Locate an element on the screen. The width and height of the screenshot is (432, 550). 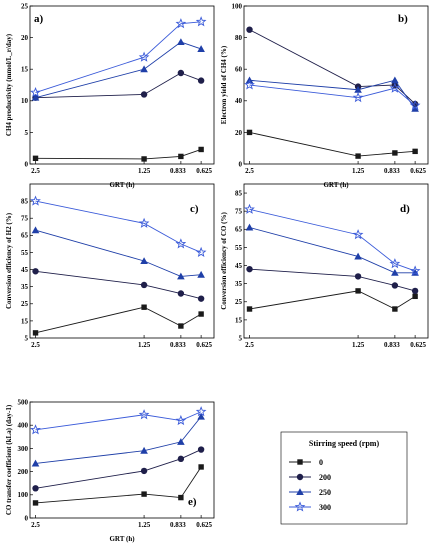
y-tick-label: 85 is located at coordinates (25, 202).